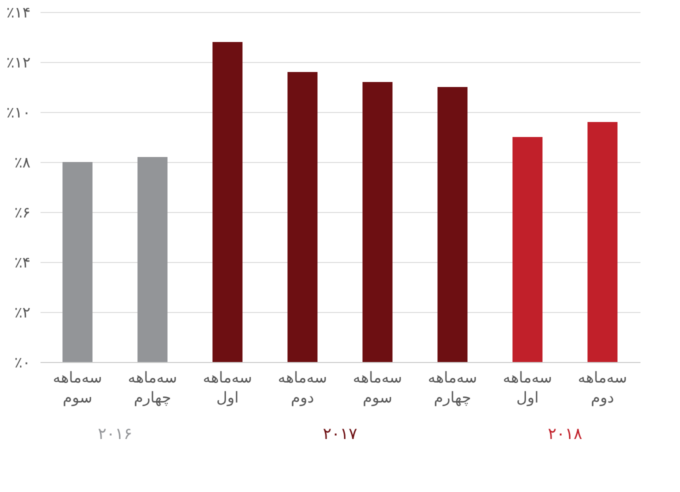  I want to click on y-tick-label: ٪۲, so click(22, 313).